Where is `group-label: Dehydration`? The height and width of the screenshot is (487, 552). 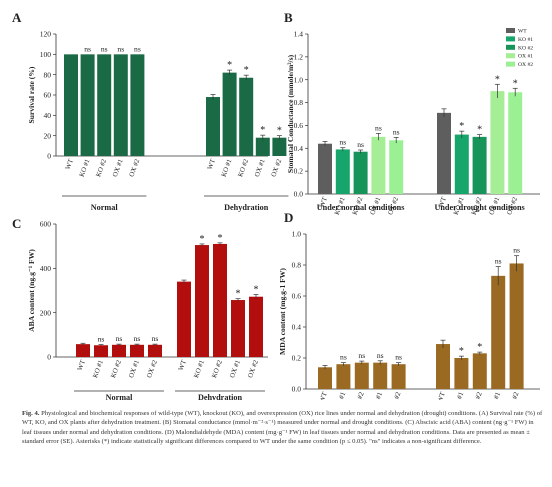 group-label: Dehydration is located at coordinates (246, 207).